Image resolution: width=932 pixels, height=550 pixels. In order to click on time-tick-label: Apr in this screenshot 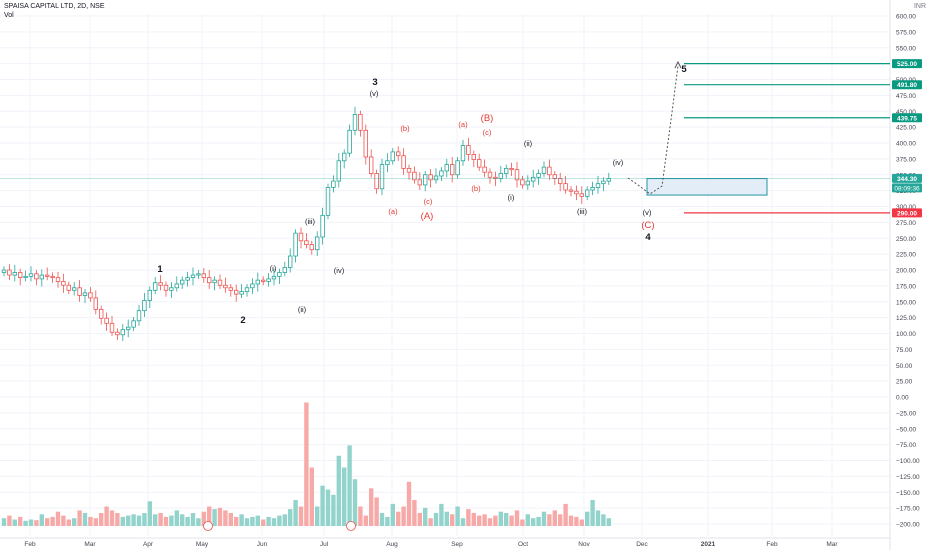, I will do `click(148, 544)`.